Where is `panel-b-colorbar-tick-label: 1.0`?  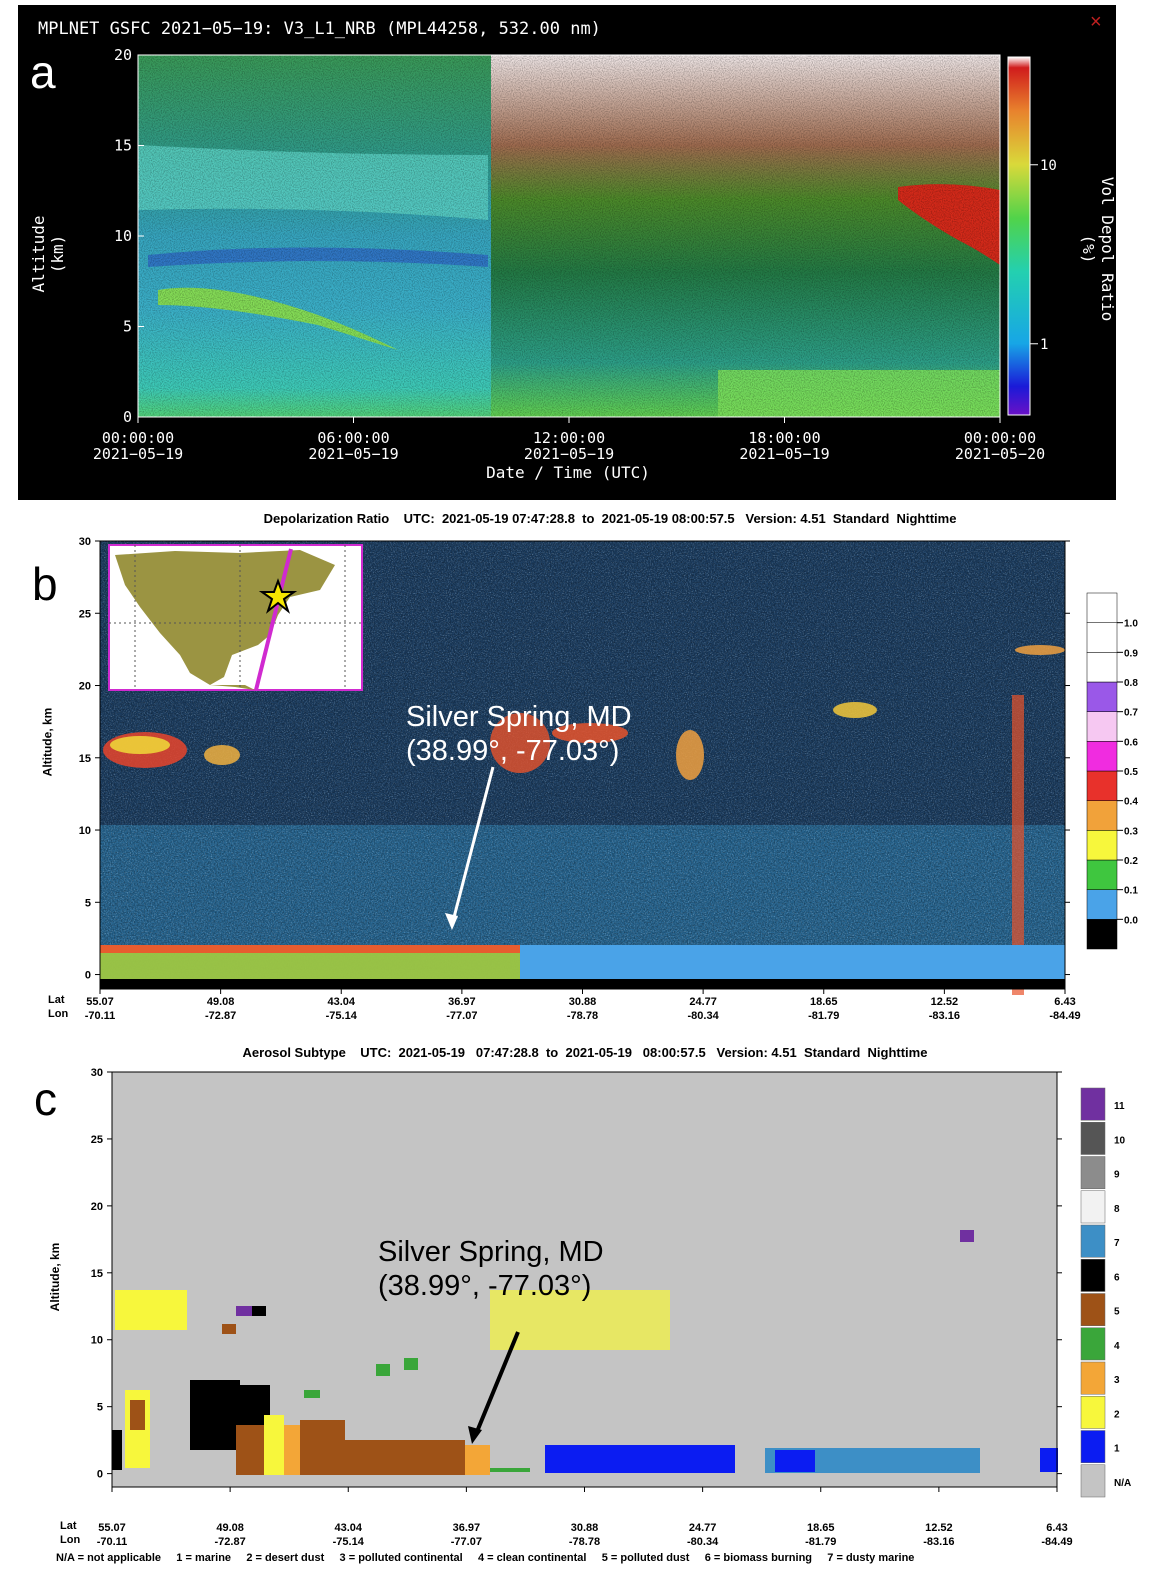
panel-b-colorbar-tick-label: 1.0 is located at coordinates (1131, 624).